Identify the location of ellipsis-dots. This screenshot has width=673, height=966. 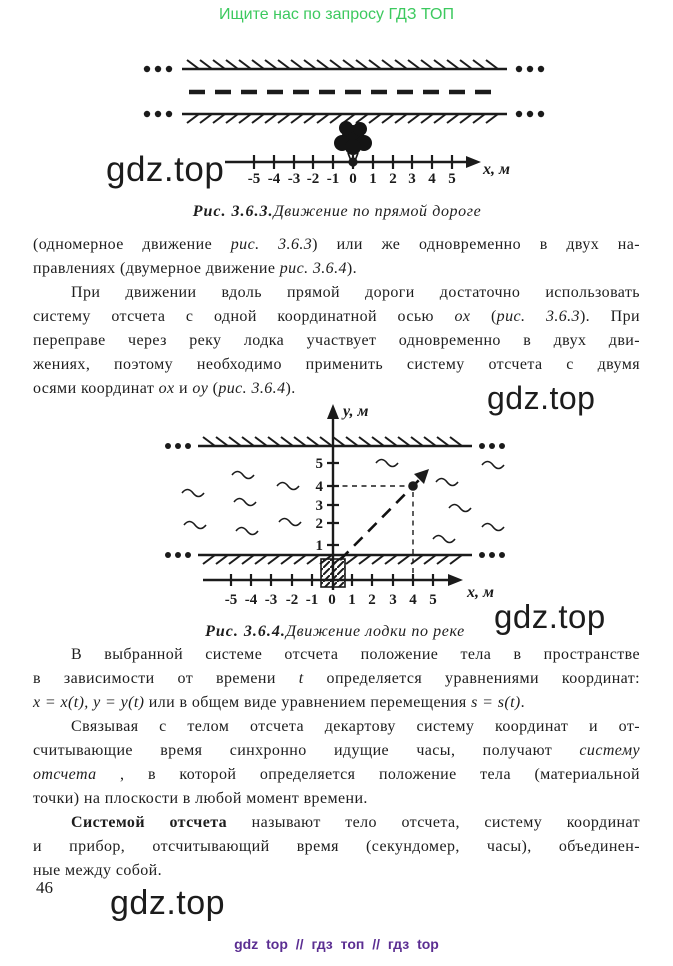
(344, 91).